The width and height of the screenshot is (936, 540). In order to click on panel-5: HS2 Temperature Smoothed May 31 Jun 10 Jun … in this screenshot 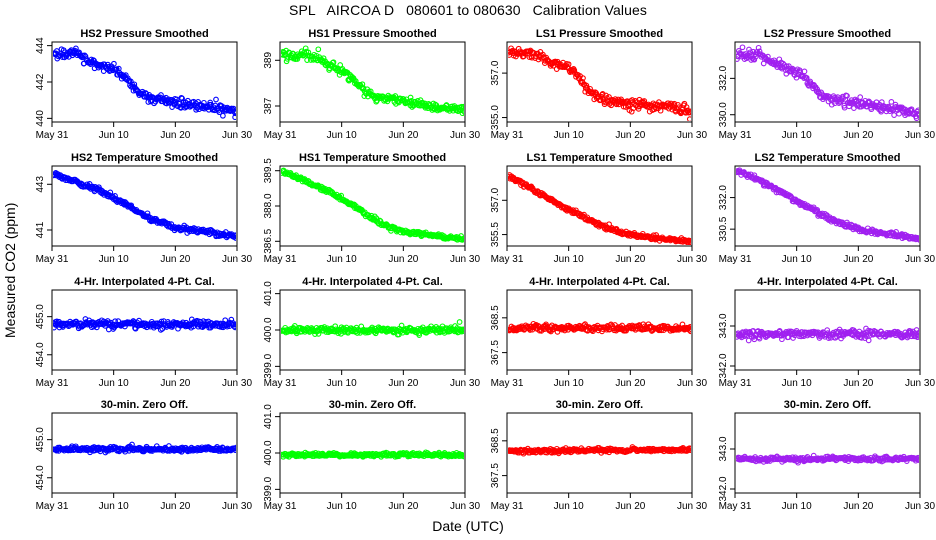, I will do `click(143, 208)`.